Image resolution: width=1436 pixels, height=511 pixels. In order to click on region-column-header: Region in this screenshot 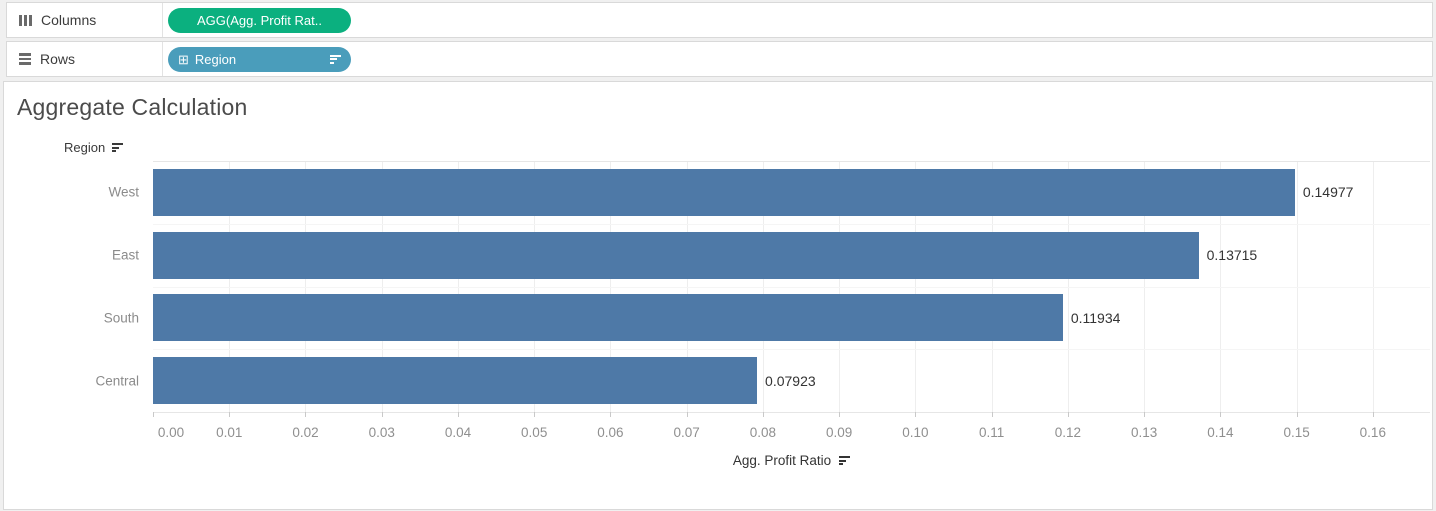, I will do `click(94, 147)`.